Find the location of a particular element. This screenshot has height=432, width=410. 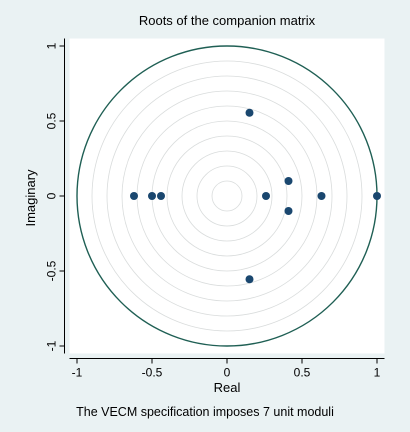

x-tick-label: -1 is located at coordinates (77, 373).